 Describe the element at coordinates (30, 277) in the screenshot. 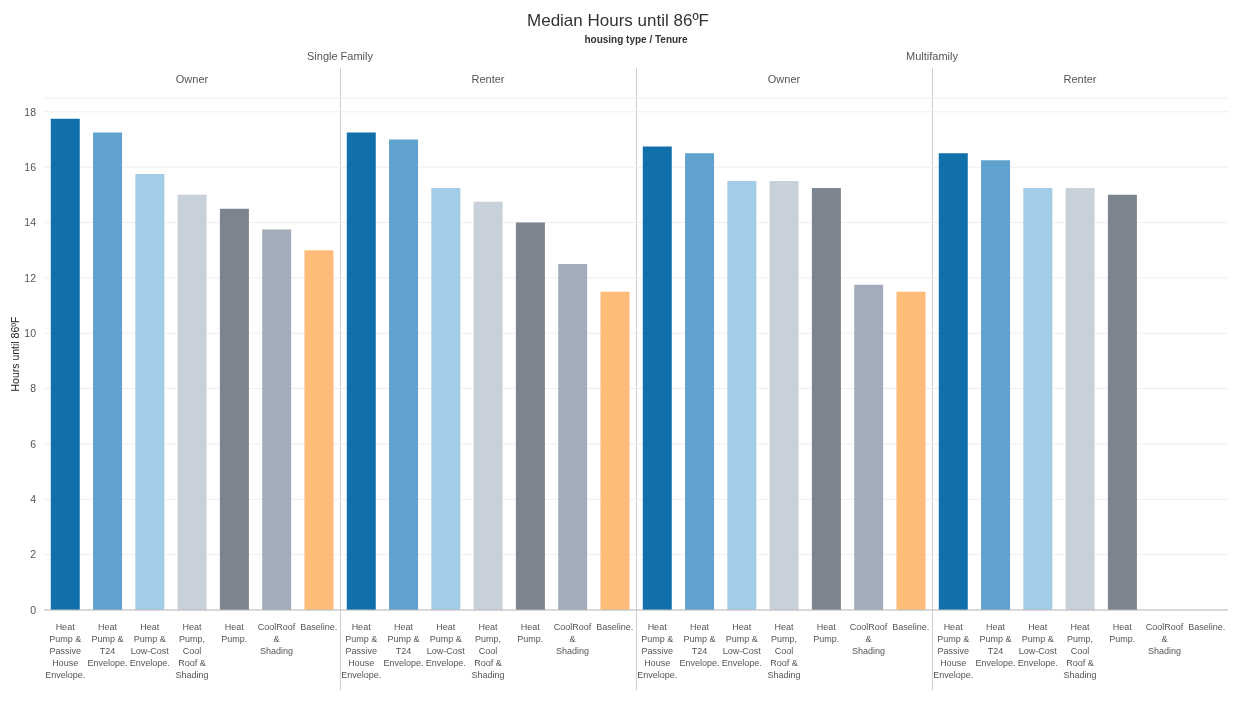

I see `y-tick-label: 12` at that location.